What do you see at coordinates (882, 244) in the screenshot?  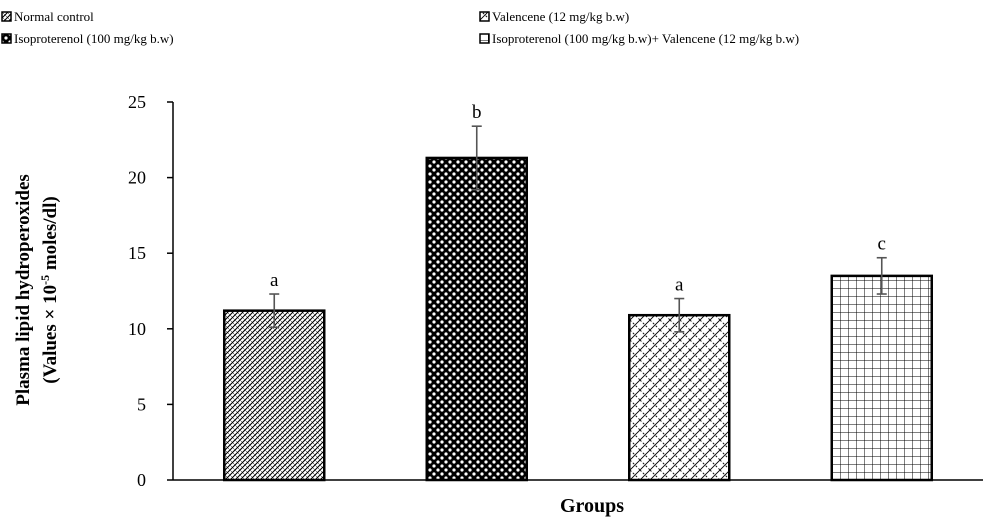 I see `significance-letter: c` at bounding box center [882, 244].